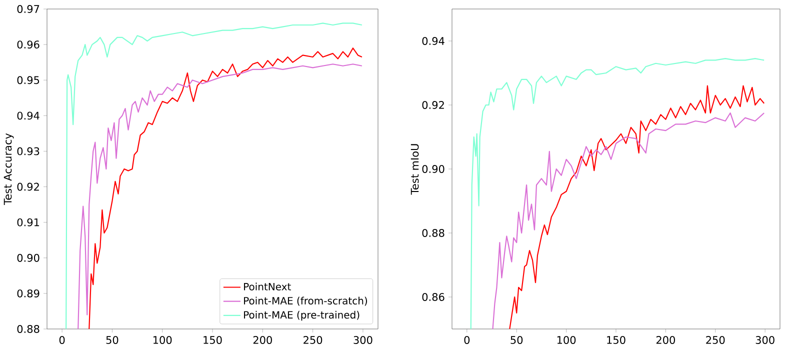 Image resolution: width=786 pixels, height=347 pixels. What do you see at coordinates (305, 301) in the screenshot?
I see `legend-label: Point-MAE (from-scratch)` at bounding box center [305, 301].